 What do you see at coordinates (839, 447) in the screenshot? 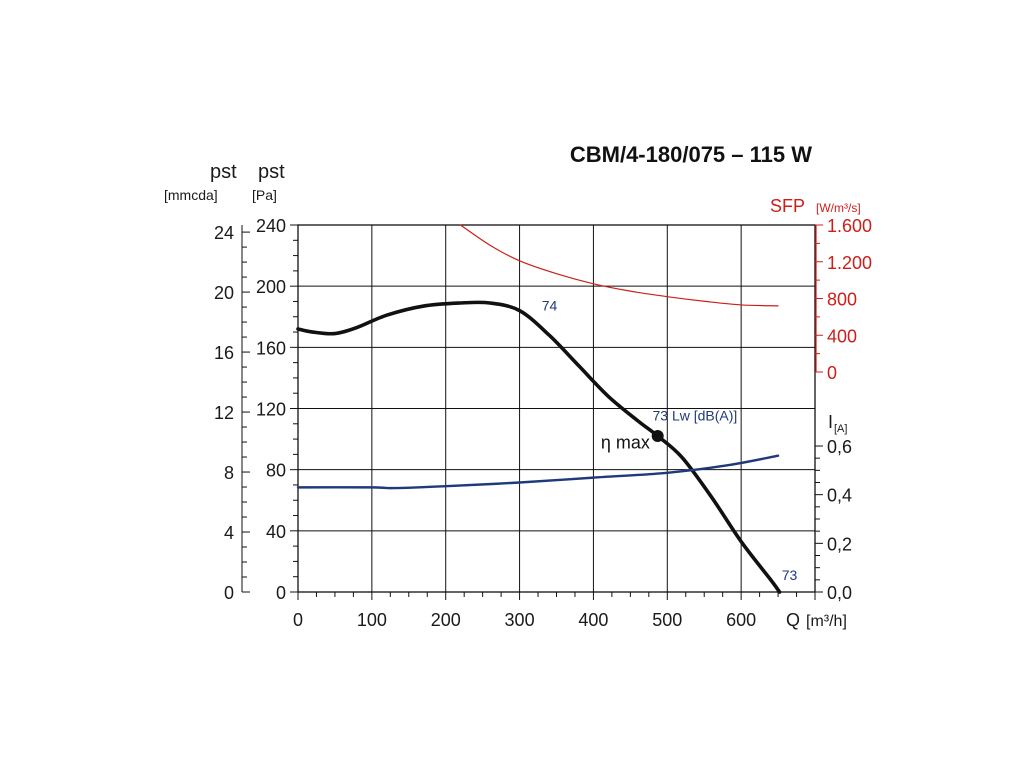
I see `current-tick-label: 0,6` at bounding box center [839, 447].